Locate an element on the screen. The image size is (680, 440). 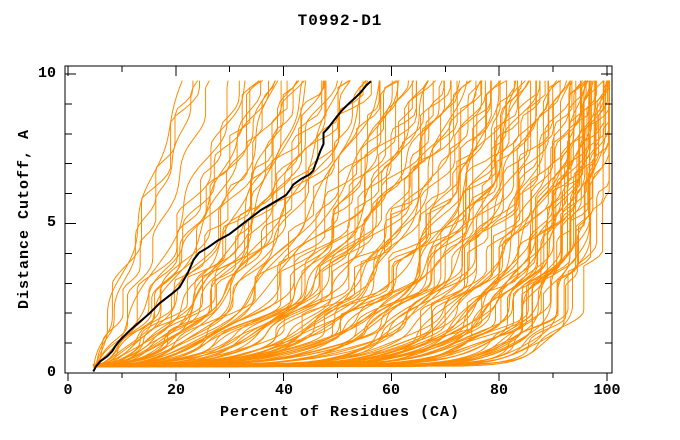
x-tick-label-100: 100 is located at coordinates (607, 390).